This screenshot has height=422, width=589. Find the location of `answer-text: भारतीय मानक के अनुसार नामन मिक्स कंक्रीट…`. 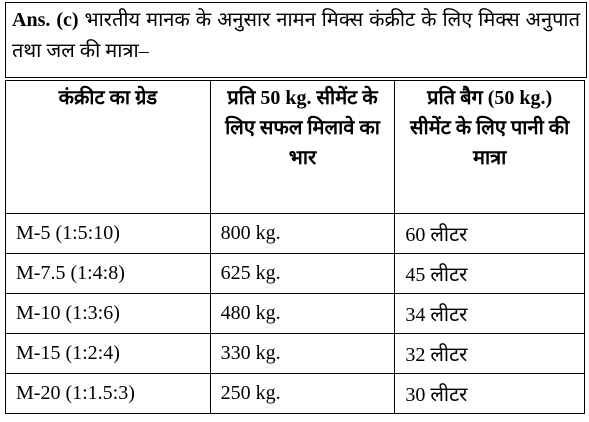

answer-text: भारतीय मानक के अनुसार नामन मिक्स कंक्रीट… is located at coordinates (296, 35).